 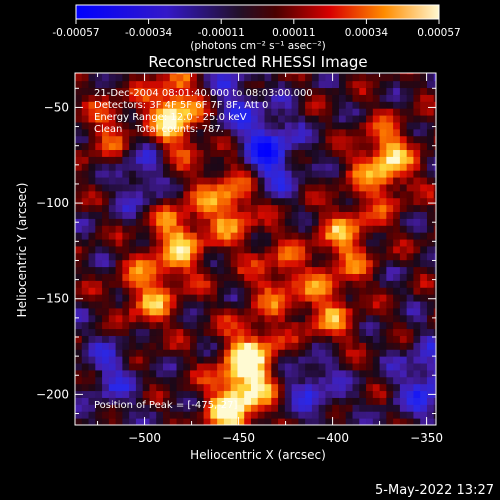 What do you see at coordinates (367, 33) in the screenshot?
I see `colorbar-tick-label: 0.00034` at bounding box center [367, 33].